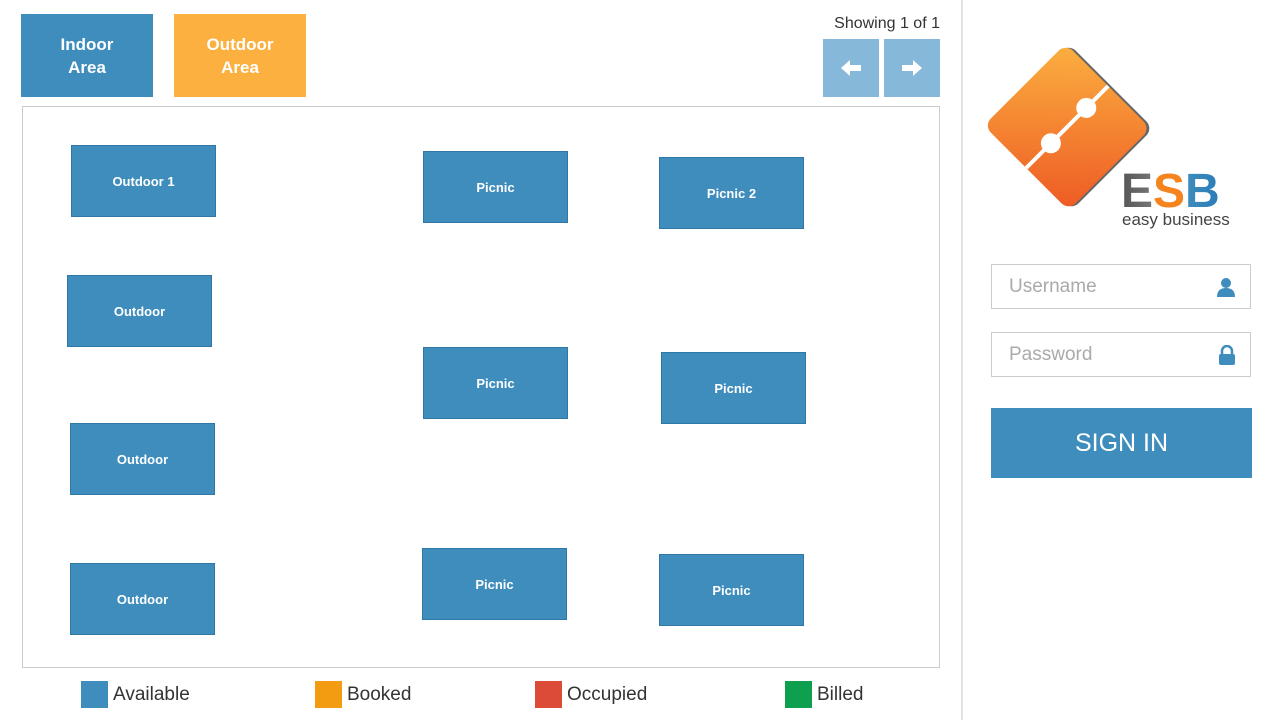  Describe the element at coordinates (1068, 127) in the screenshot. I see `puzzle-icon` at that location.